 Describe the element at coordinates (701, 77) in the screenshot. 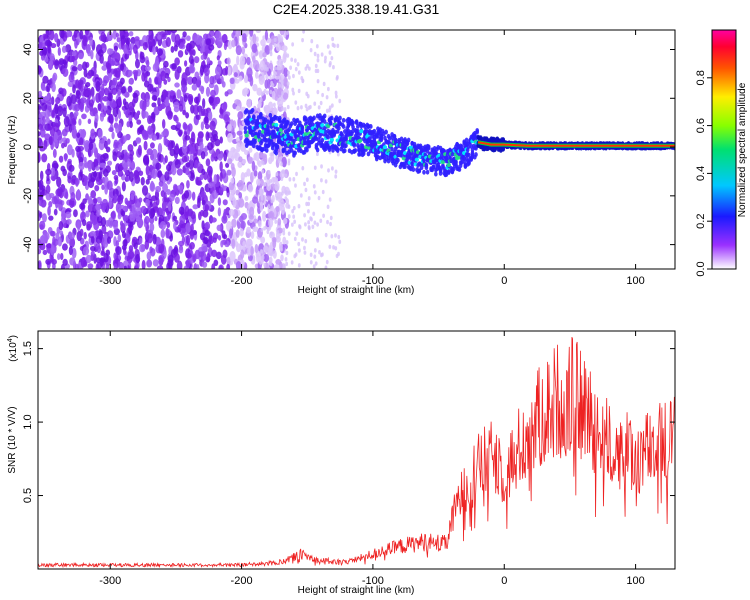

I see `colorbar-tick-label: 0.8` at that location.